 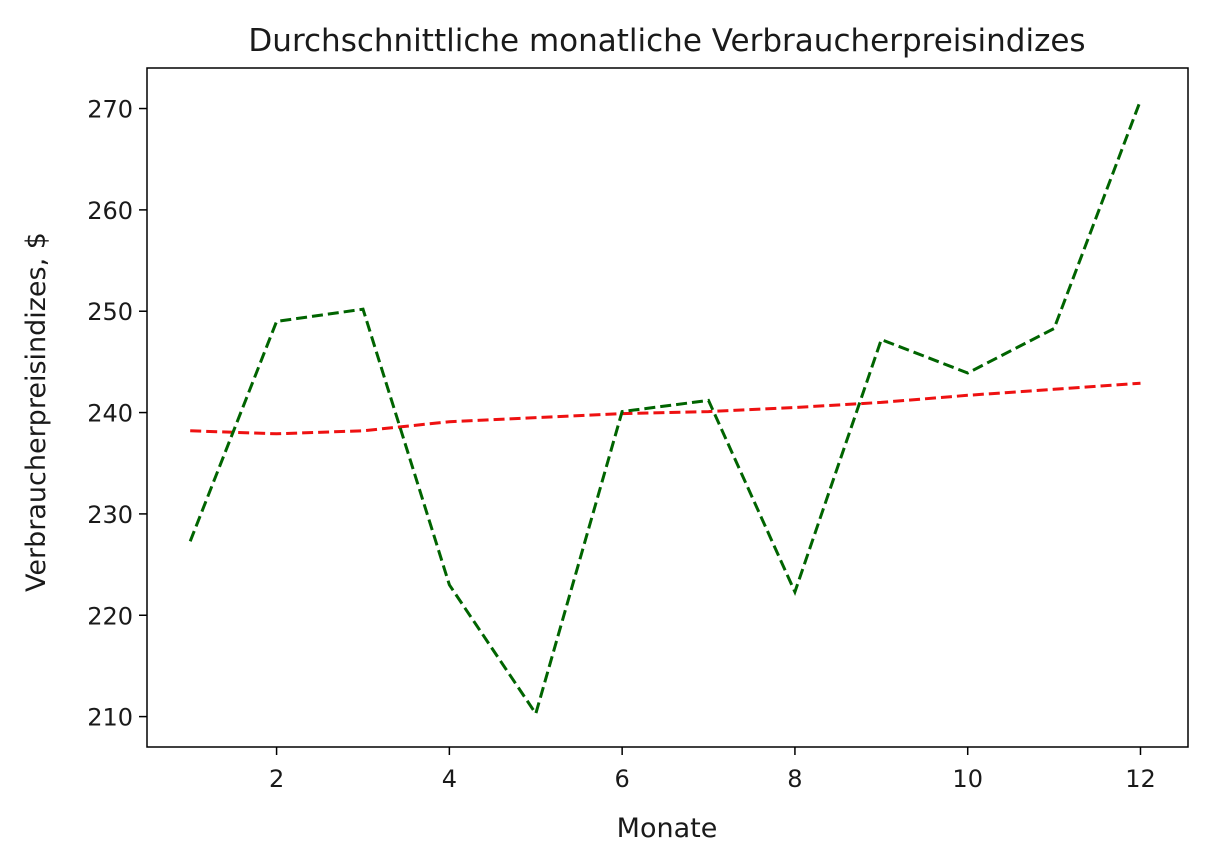 I want to click on x-tick-label: 12, so click(x=1140, y=779).